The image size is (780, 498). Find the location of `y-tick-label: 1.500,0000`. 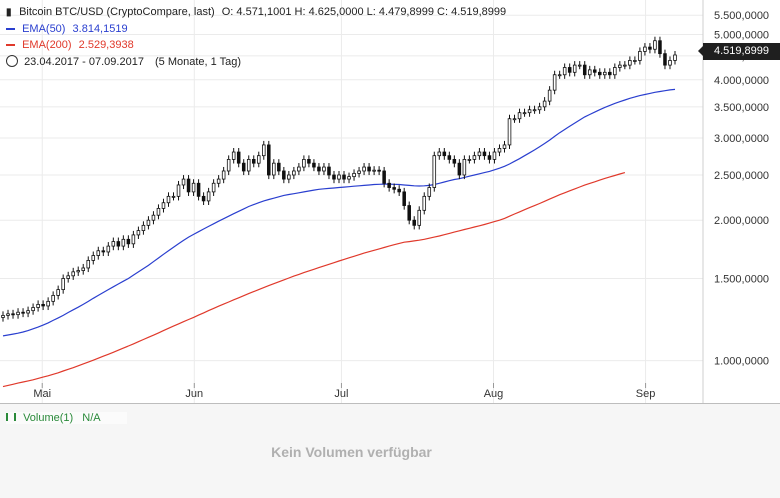

y-tick-label: 1.500,0000 is located at coordinates (741, 279).